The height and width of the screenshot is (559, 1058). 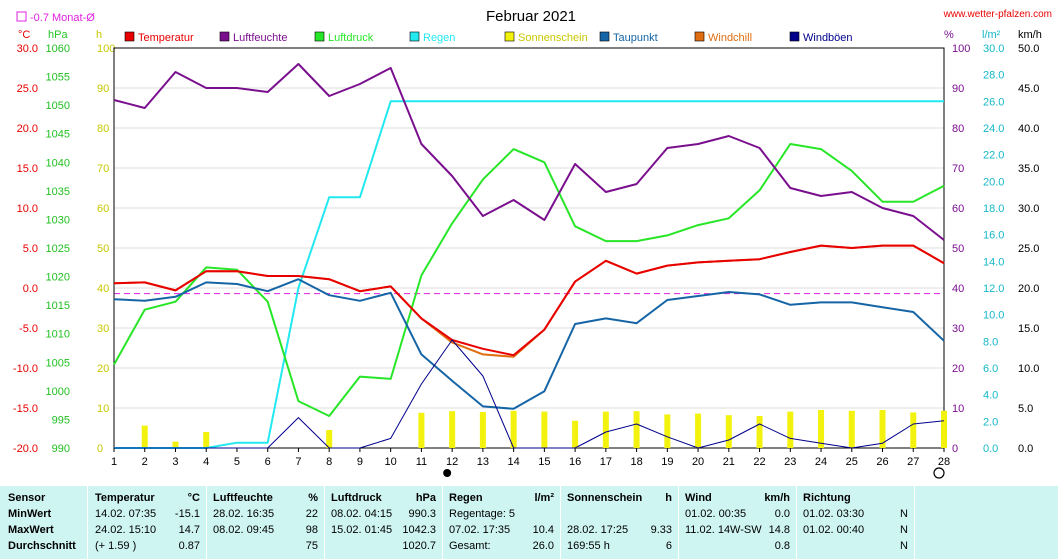 What do you see at coordinates (58, 306) in the screenshot?
I see `pressure-tick-label: 1015` at bounding box center [58, 306].